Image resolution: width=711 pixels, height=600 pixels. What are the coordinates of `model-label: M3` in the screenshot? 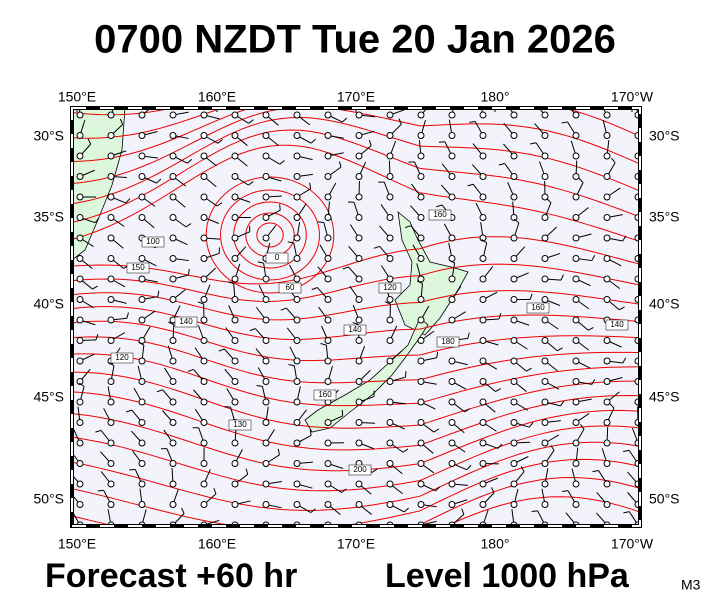 It's located at (691, 585).